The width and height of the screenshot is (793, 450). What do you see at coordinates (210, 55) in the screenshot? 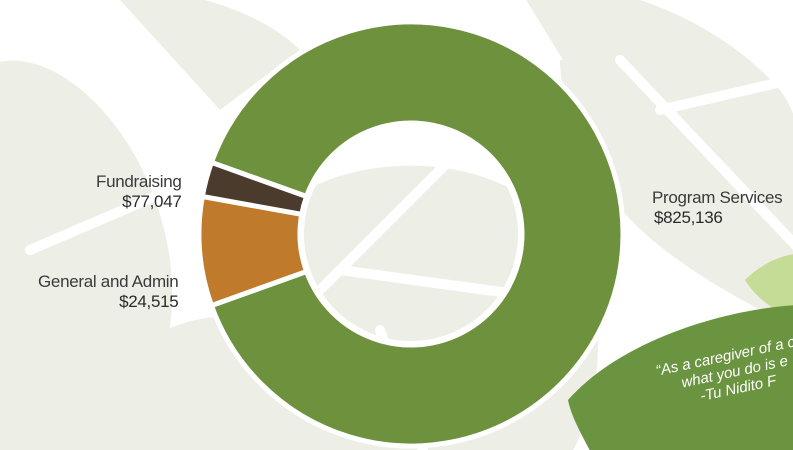
I see `leaf-blob-top-left` at bounding box center [210, 55].